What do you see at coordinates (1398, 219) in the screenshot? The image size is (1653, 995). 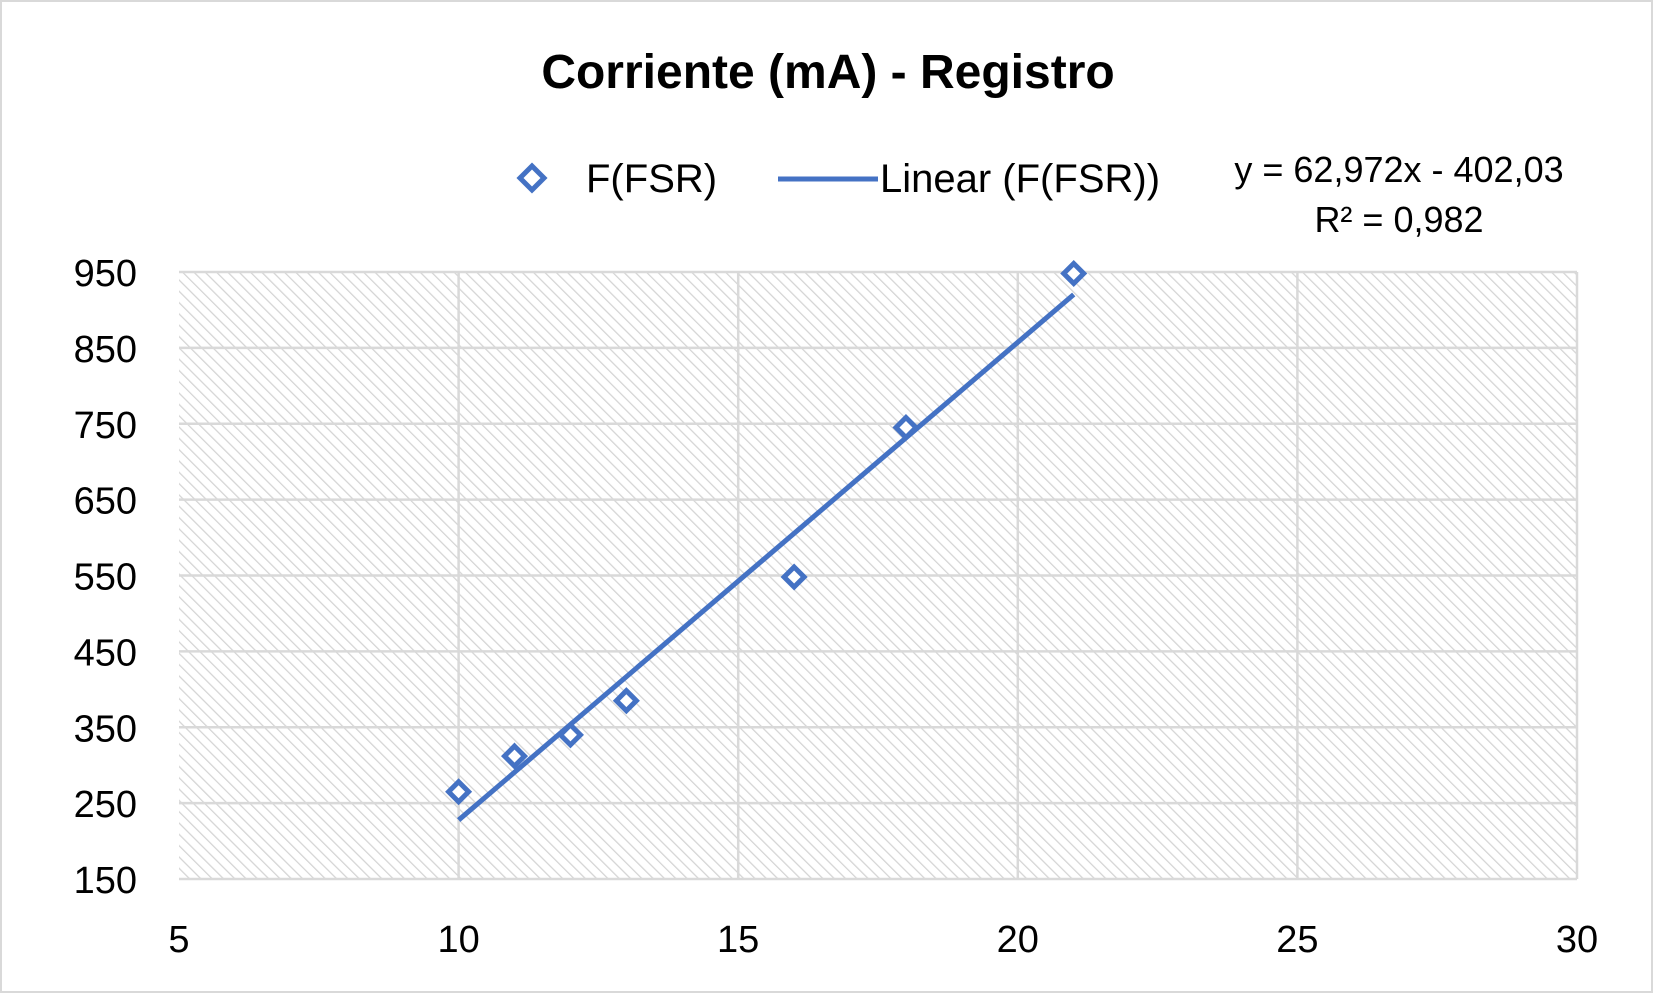 I see `trendline-r2-label: R² = 0,982` at bounding box center [1398, 219].